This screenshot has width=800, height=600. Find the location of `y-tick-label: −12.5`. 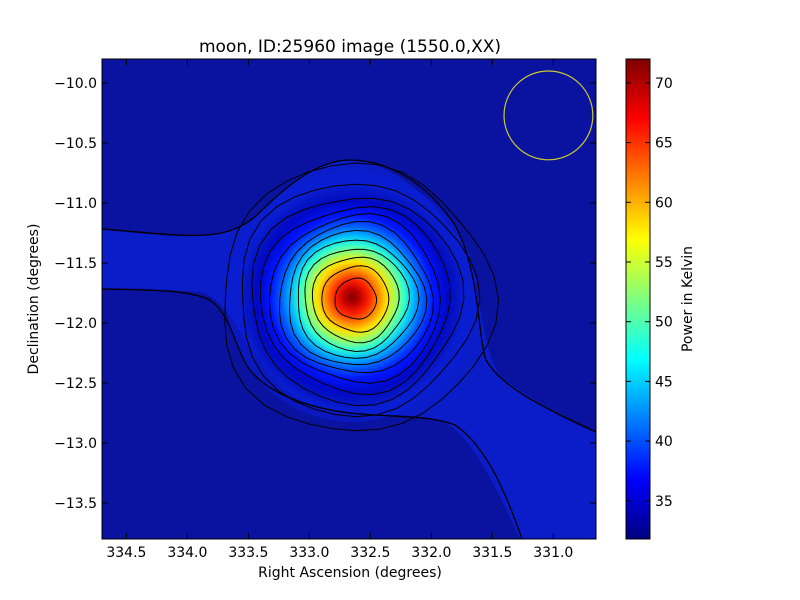

y-tick-label: −12.5 is located at coordinates (75, 384).